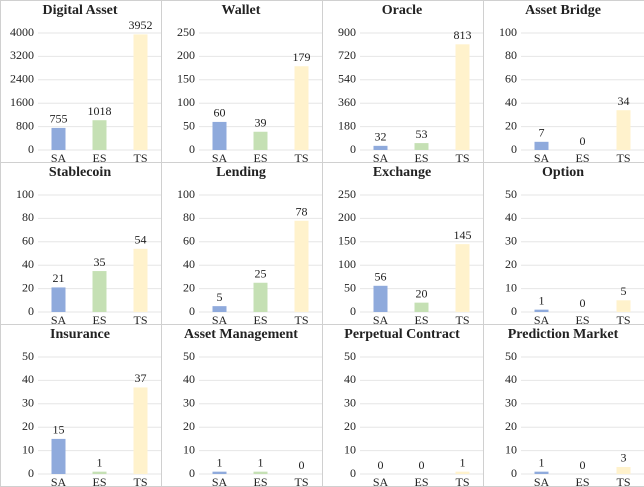 The height and width of the screenshot is (487, 644). I want to click on y-tick-label: 720, so click(347, 55).